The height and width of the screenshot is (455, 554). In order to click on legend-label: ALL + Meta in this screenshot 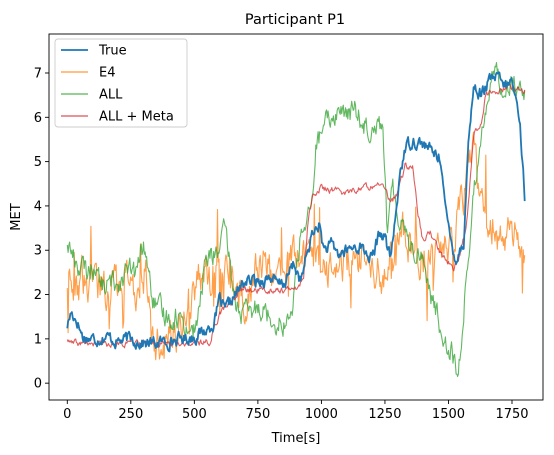, I will do `click(136, 117)`.